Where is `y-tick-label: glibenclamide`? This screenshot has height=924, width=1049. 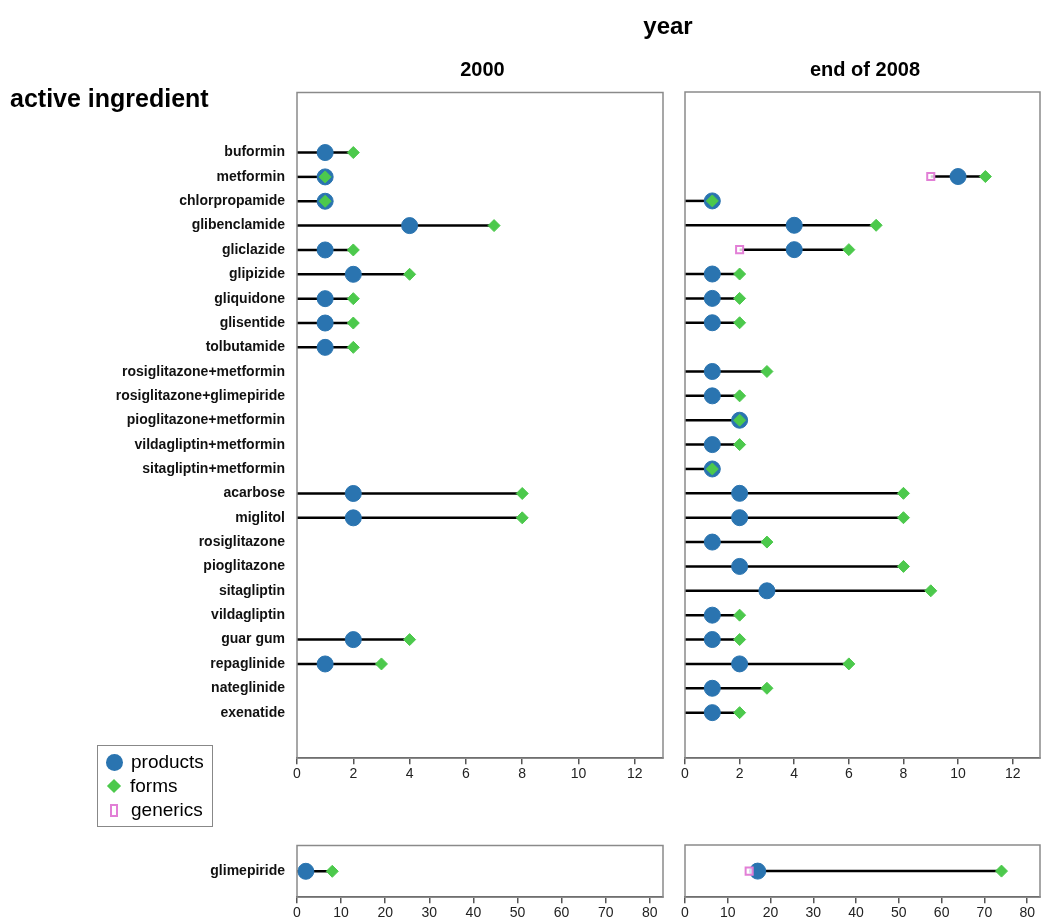 y-tick-label: glibenclamide is located at coordinates (238, 224).